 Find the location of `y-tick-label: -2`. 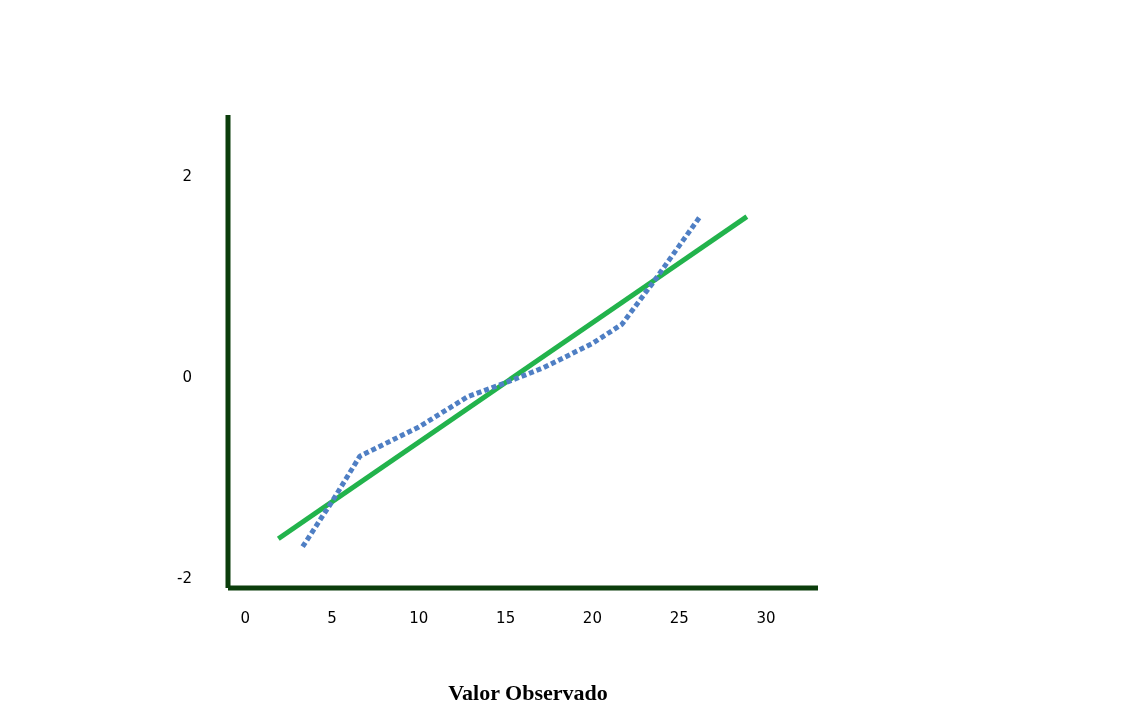

y-tick-label: -2 is located at coordinates (184, 578).